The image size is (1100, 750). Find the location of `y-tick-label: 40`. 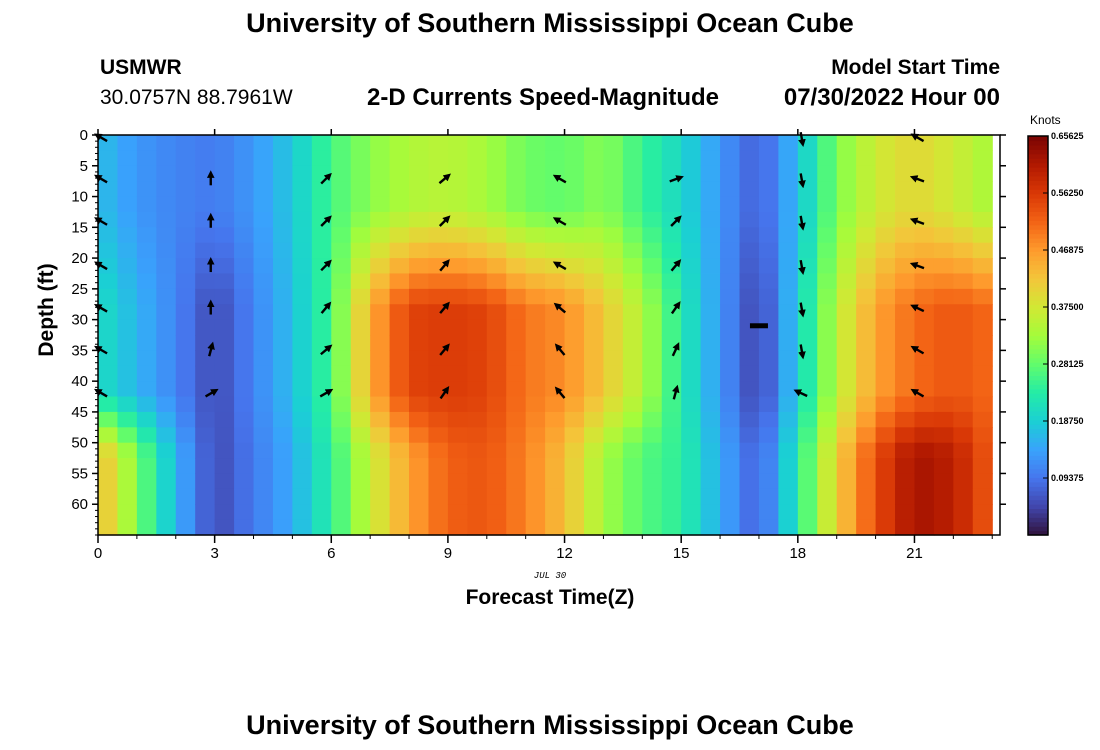

y-tick-label: 40 is located at coordinates (79, 381).